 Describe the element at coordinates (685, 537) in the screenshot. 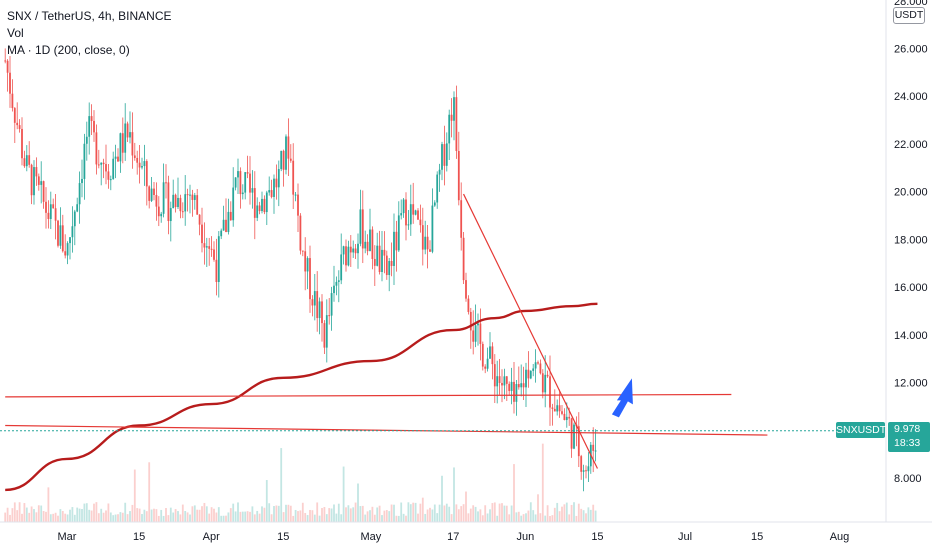

I see `time-tick-label: Jul` at that location.